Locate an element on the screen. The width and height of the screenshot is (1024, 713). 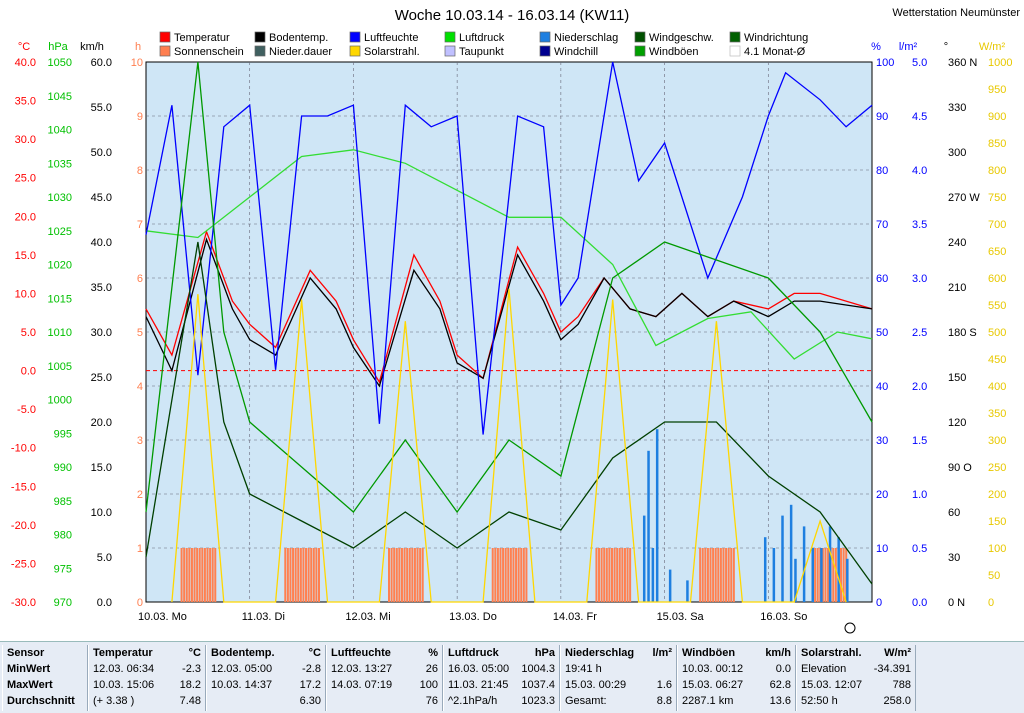
legend-label: Luftdruck is located at coordinates (482, 38).